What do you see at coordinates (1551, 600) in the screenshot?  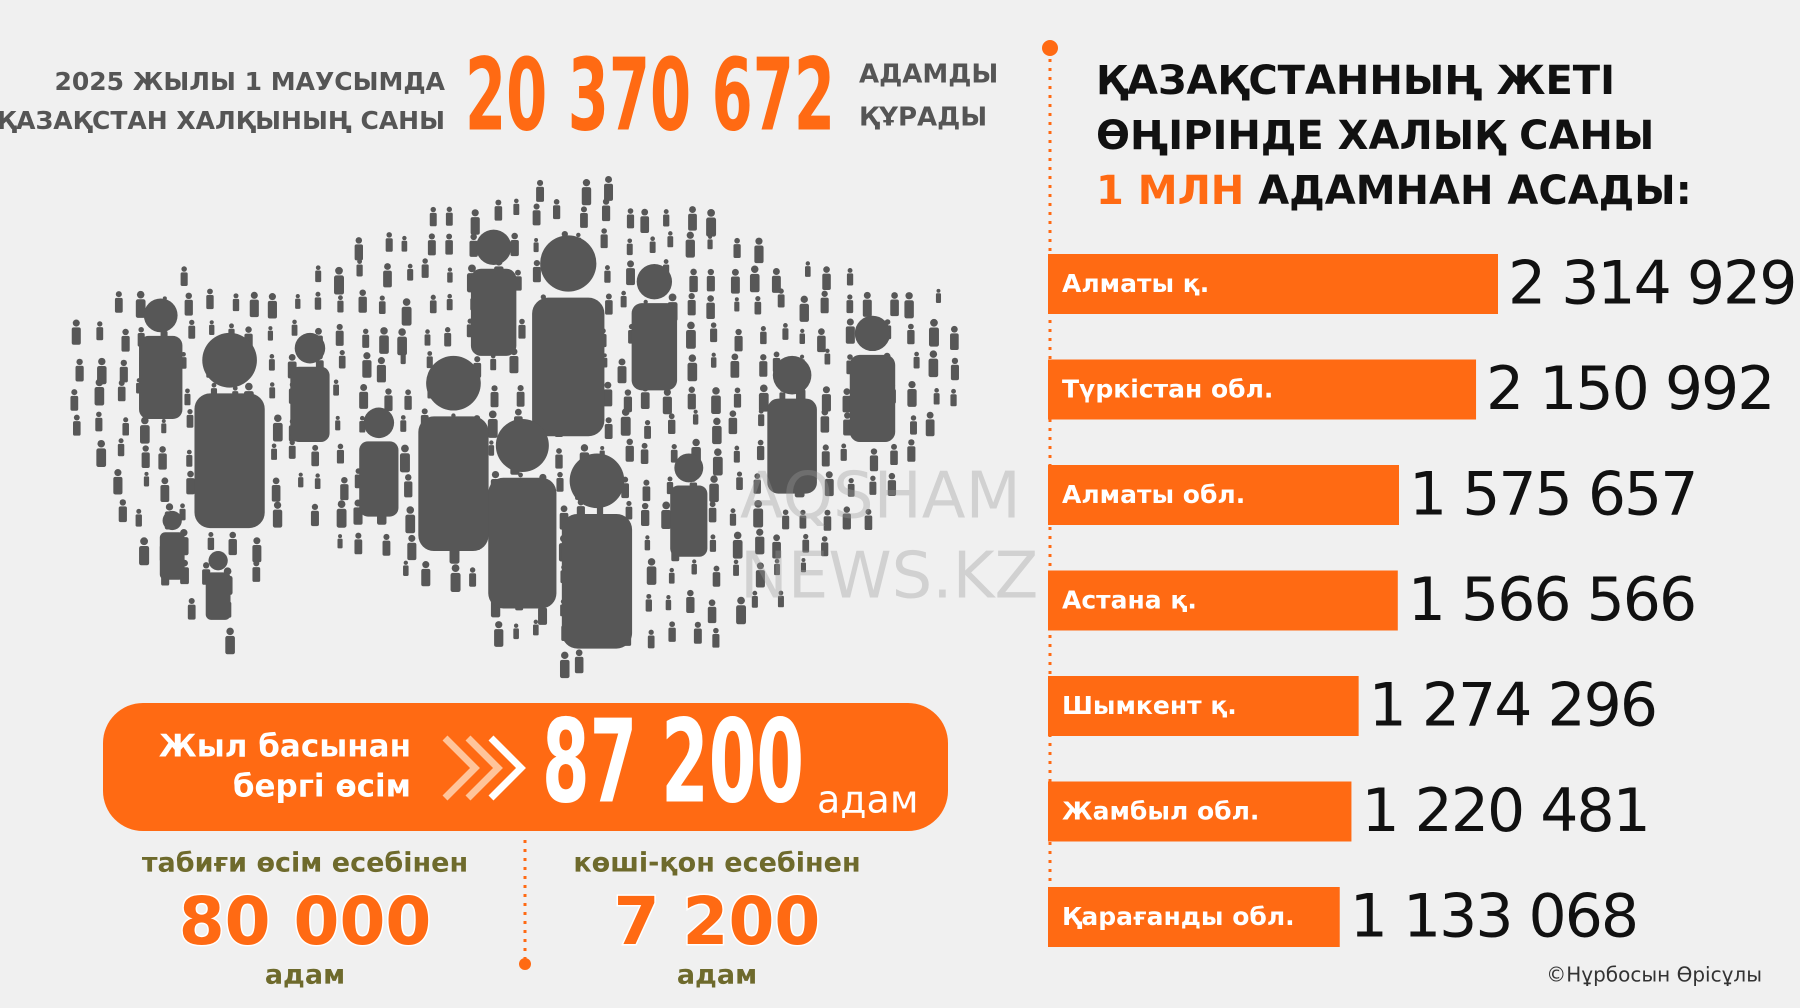 I see `value-label: 1 566 566` at bounding box center [1551, 600].